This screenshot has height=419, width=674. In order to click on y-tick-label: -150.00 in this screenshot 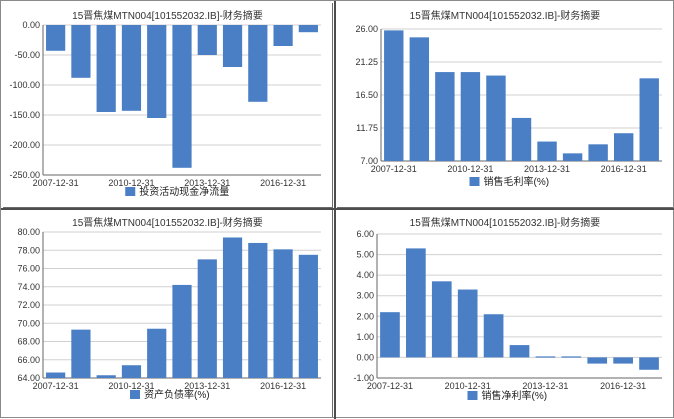, I will do `click(24, 115)`.